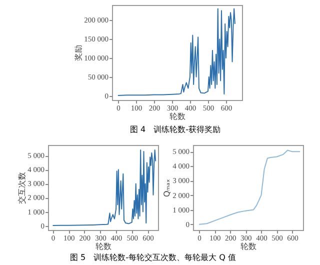 Image resolution: width=320 pixels, height=265 pixels. What do you see at coordinates (79, 53) in the screenshot?
I see `y-axis-title: 奖励` at bounding box center [79, 53].